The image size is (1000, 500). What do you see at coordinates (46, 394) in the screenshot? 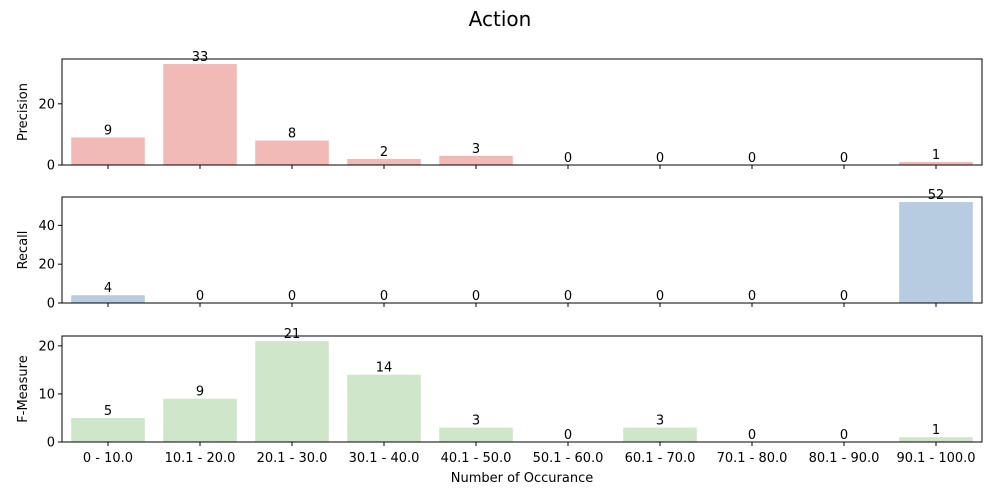
I see `y-tick-label: 10` at bounding box center [46, 394].